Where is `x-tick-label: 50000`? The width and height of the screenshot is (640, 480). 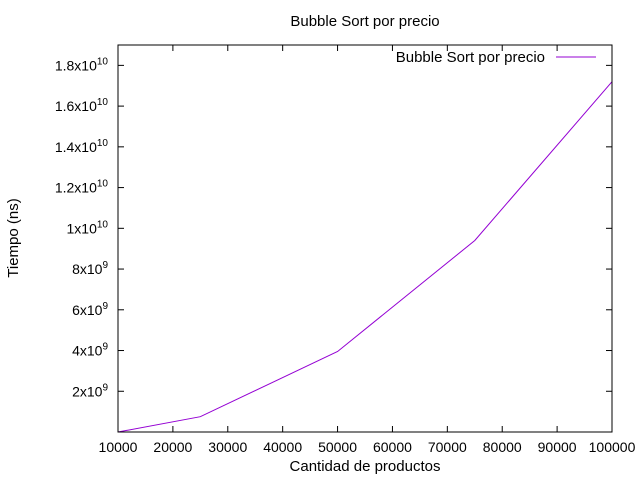
x-tick-label: 50000 is located at coordinates (337, 447).